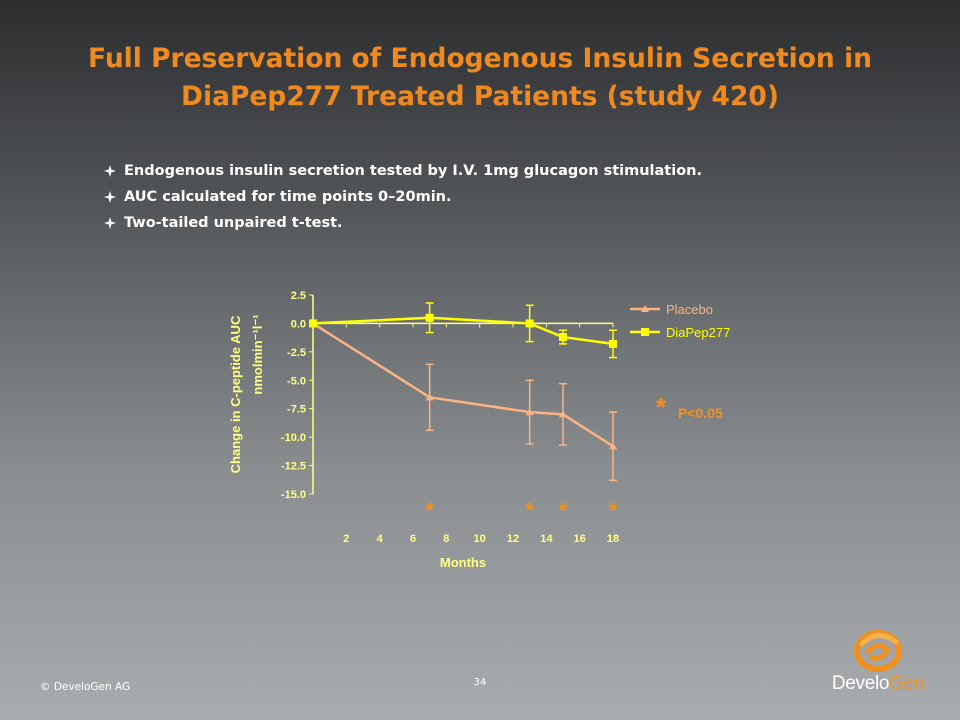  Describe the element at coordinates (233, 223) in the screenshot. I see `bullet-text: Two-tailed unpaired t-test.` at that location.